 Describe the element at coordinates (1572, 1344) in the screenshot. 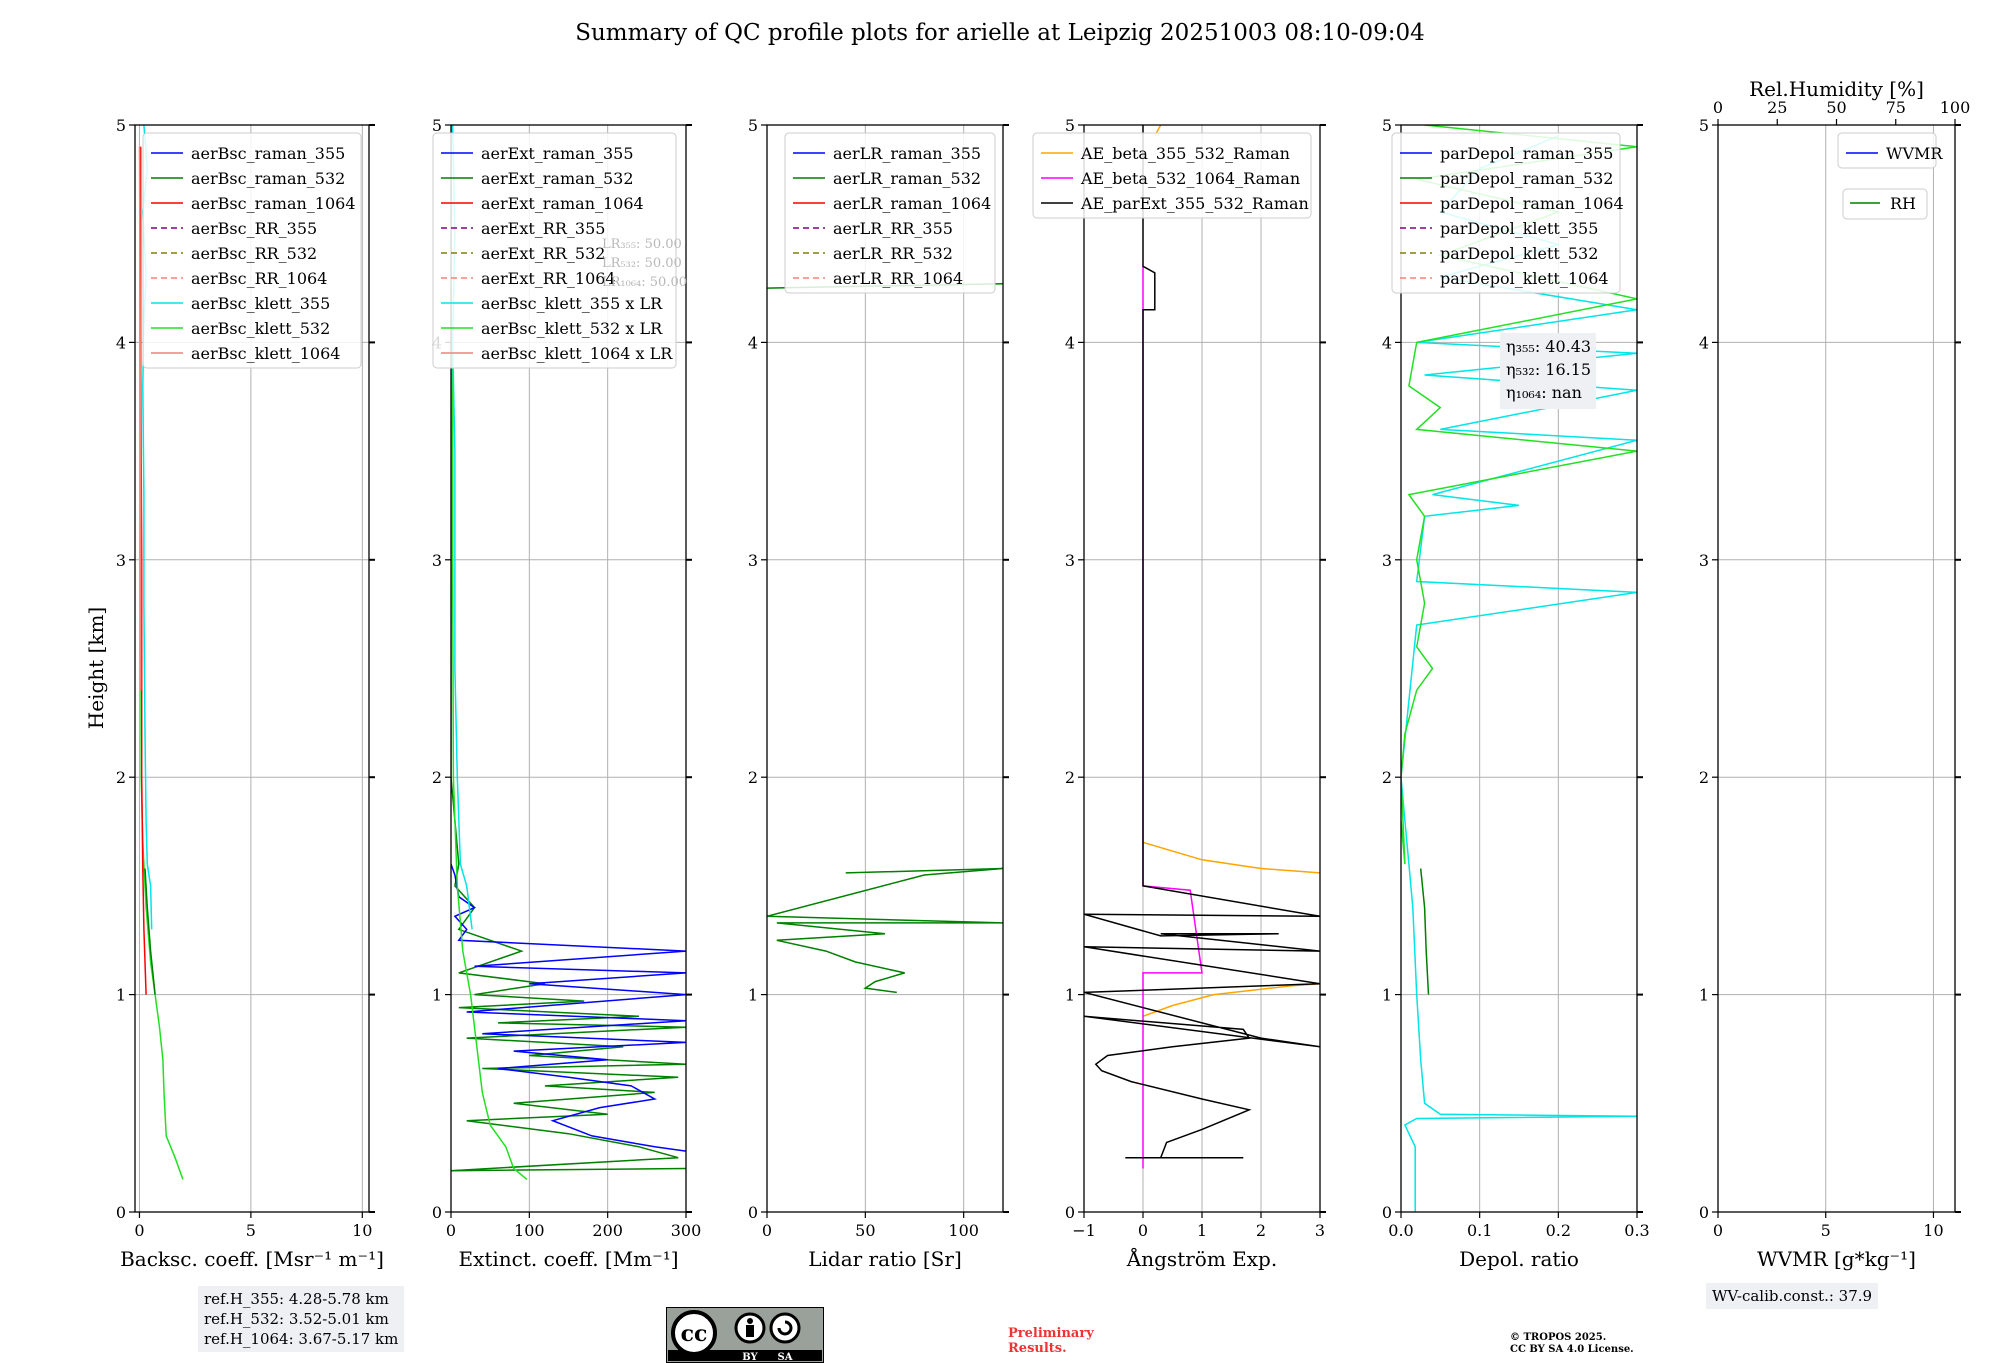

I see `copyright-note: © TROPOS 2025. CC BY SA 4.0 License.` at that location.